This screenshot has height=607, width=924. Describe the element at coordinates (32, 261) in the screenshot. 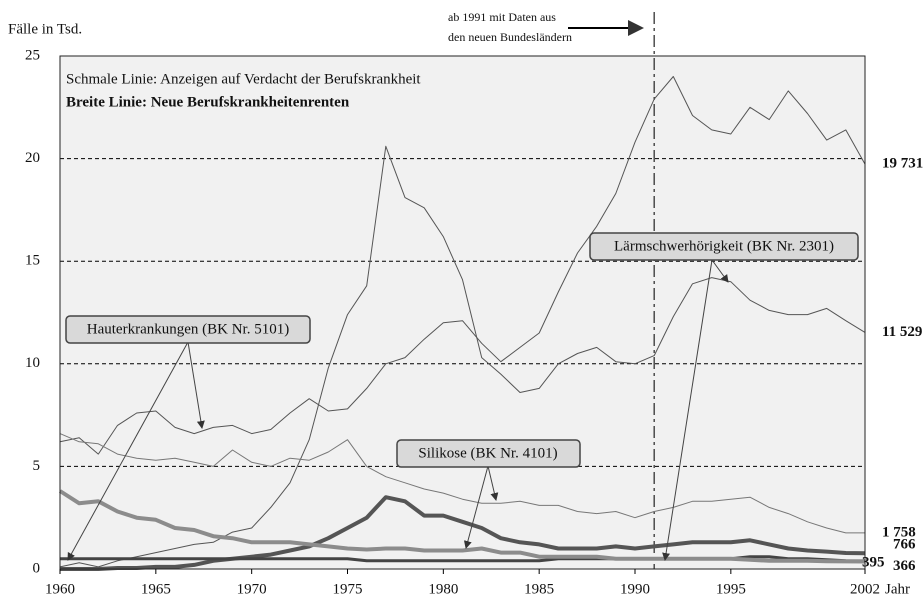

I see `y-tick-label: 15` at that location.